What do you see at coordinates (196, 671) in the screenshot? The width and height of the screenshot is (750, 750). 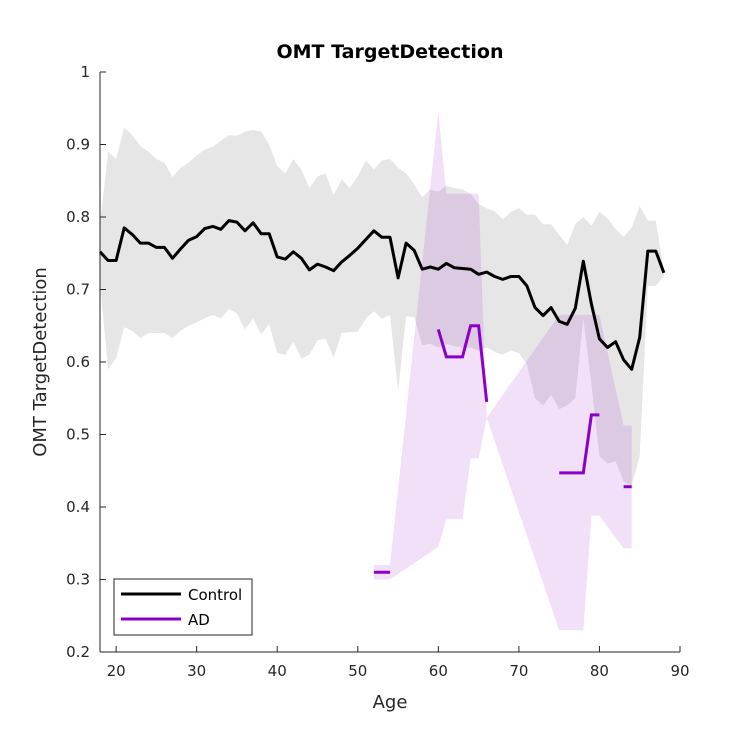 I see `x-tick-label: 30` at bounding box center [196, 671].